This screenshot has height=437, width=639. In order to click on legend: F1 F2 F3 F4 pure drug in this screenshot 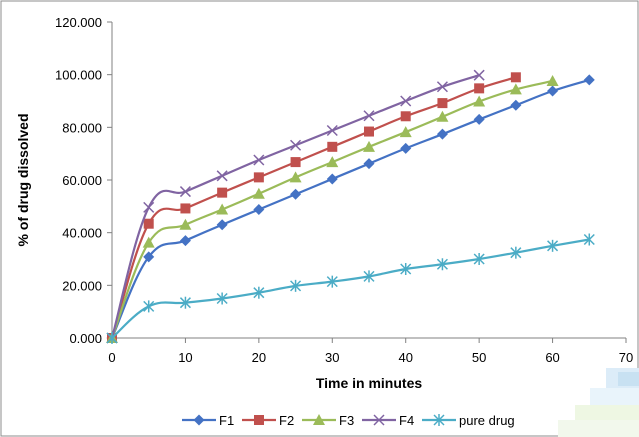, I will do `click(348, 420)`.